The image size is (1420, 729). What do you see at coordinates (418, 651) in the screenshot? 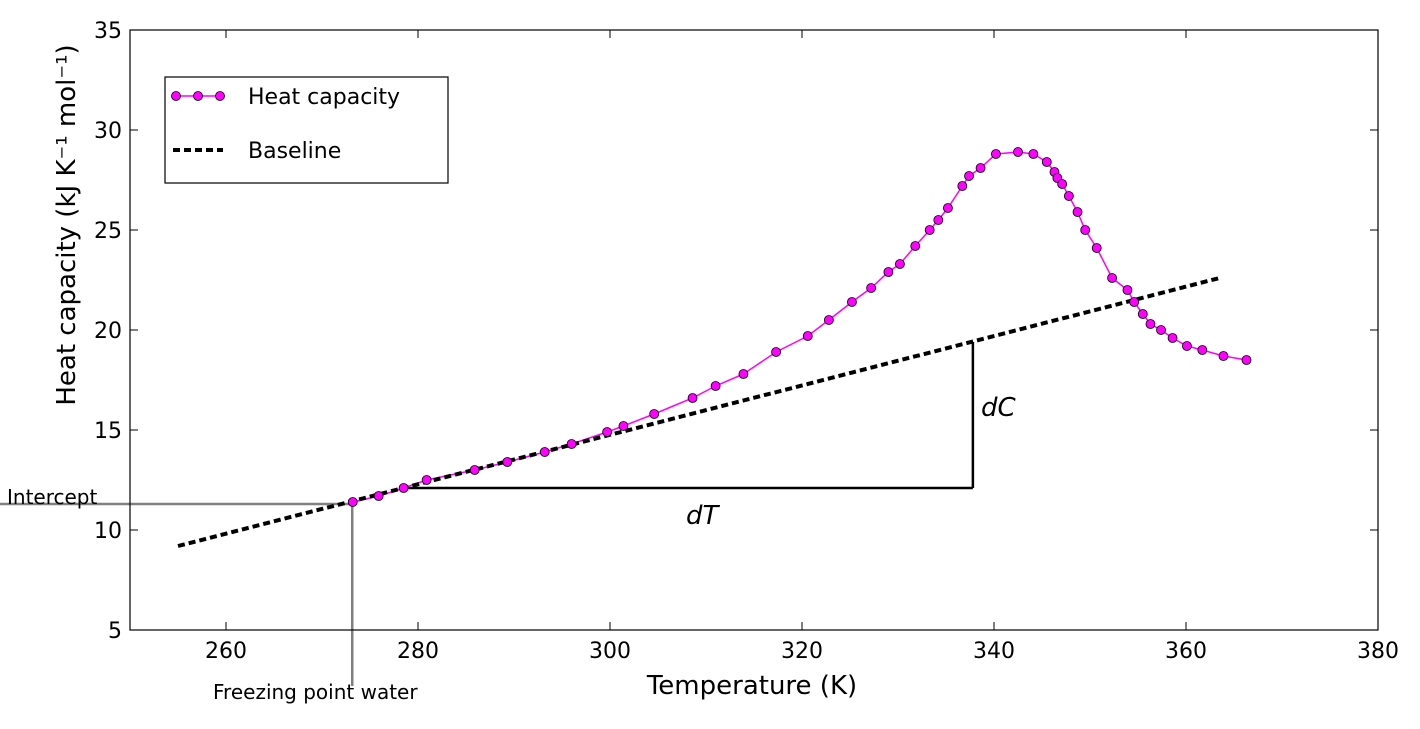
I see `x-tick-label: 280` at bounding box center [418, 651].